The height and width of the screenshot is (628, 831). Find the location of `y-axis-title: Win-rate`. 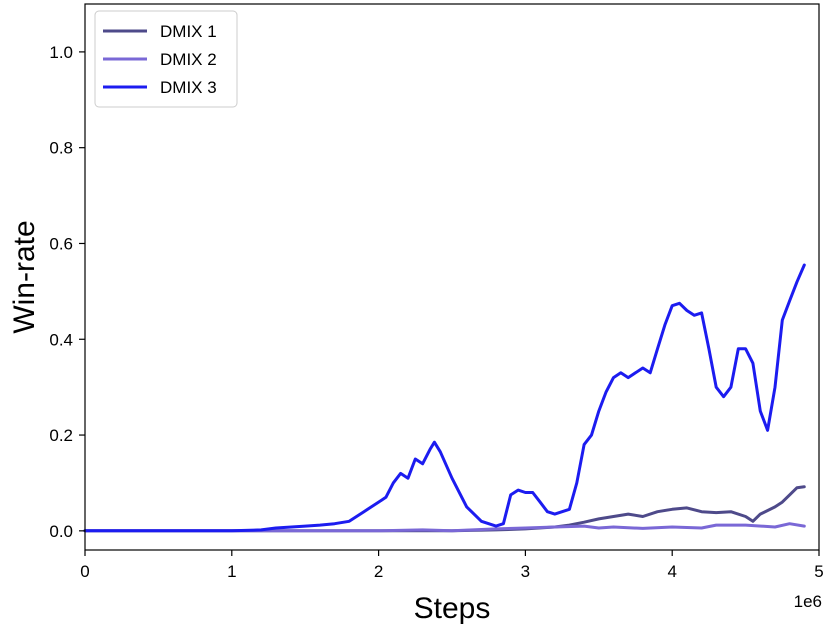

y-axis-title: Win-rate is located at coordinates (24, 276).